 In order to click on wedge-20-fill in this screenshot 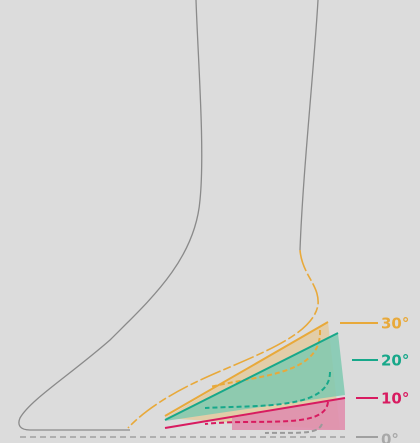, I will do `click(255, 377)`.